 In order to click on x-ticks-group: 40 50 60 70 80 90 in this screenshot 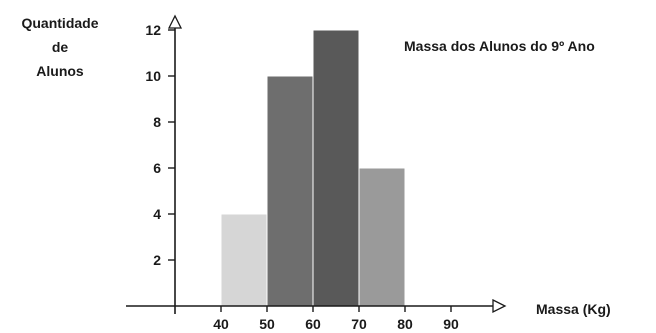, I will do `click(336, 319)`.